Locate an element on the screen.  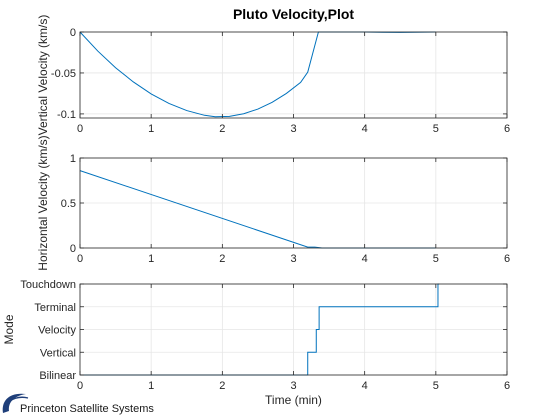
y-tick-label: Touchdown is located at coordinates (48, 285).